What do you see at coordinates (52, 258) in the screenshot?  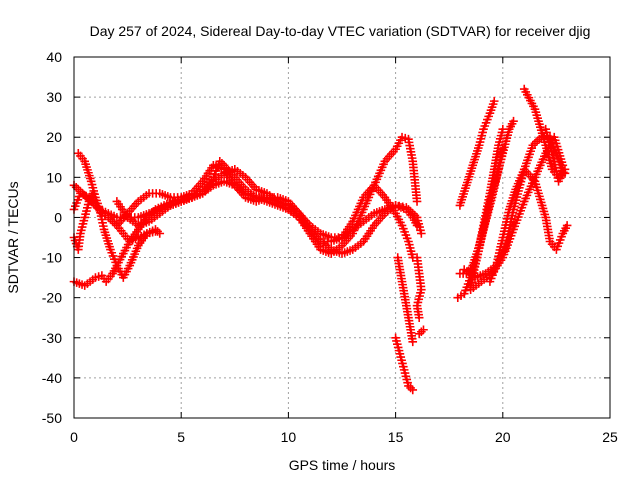 I see `y-tick-label: -10` at bounding box center [52, 258].